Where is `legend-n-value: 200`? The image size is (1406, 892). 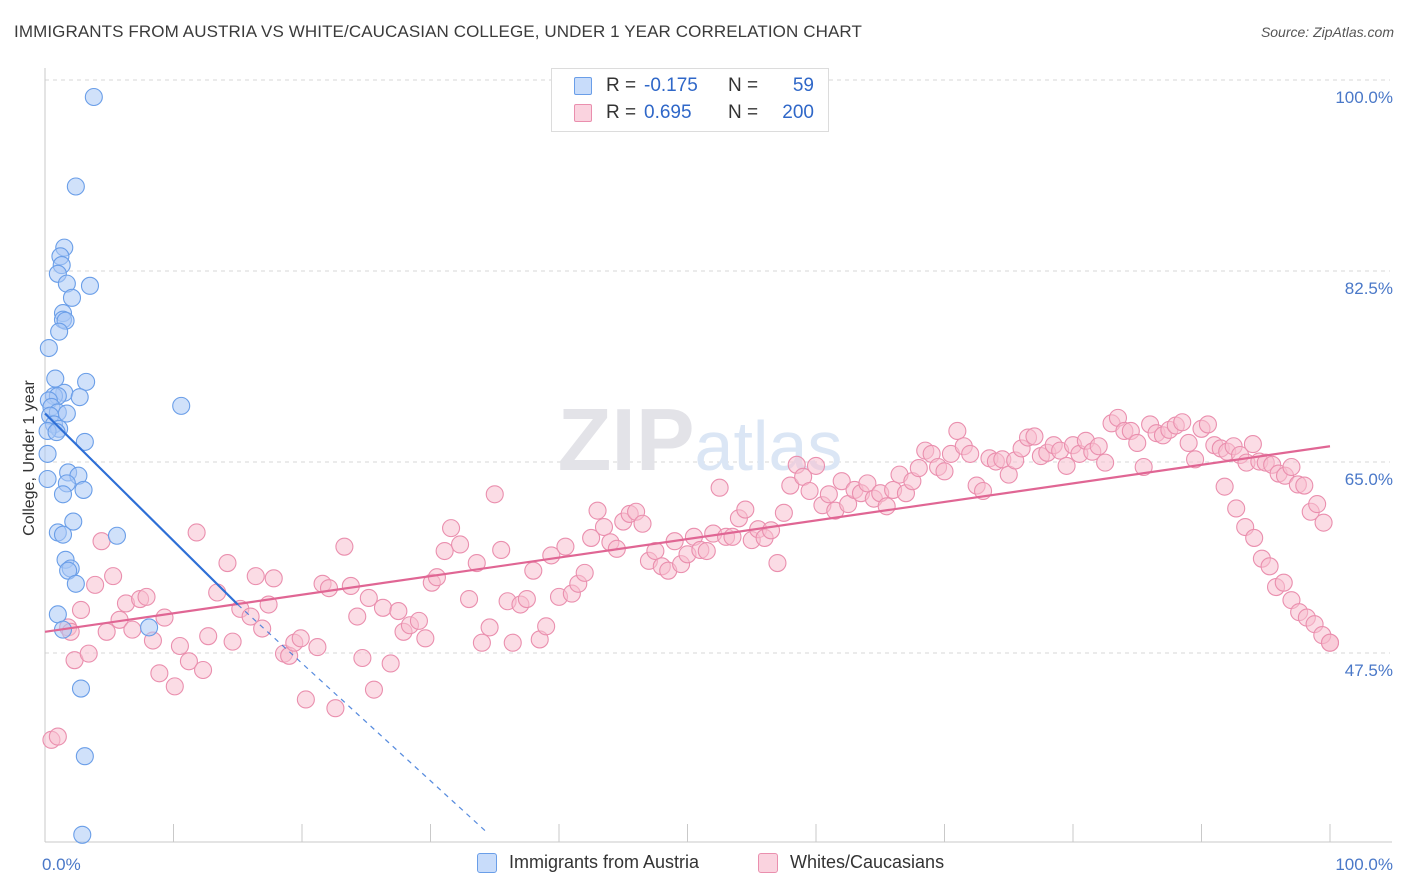
legend-n-value: 200 is located at coordinates (798, 112).